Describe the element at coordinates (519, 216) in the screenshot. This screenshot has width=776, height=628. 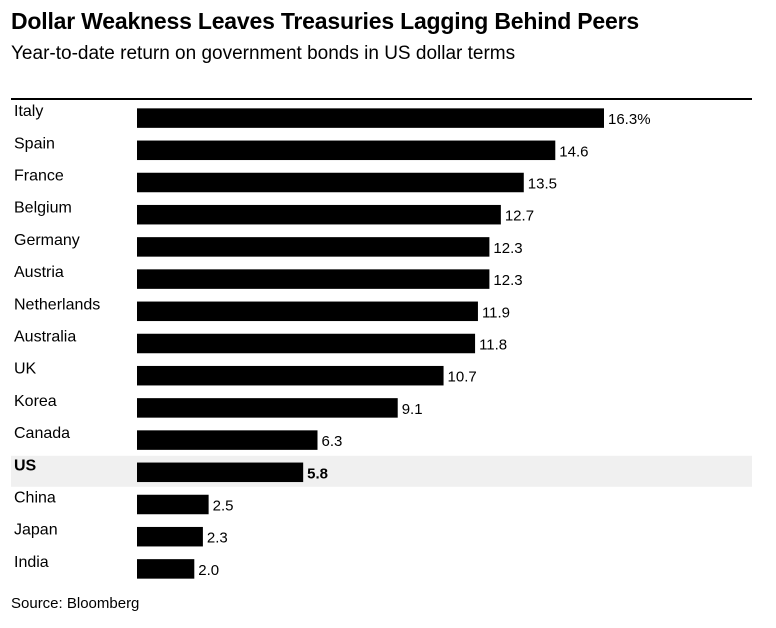
I see `data-label: 12.7` at that location.